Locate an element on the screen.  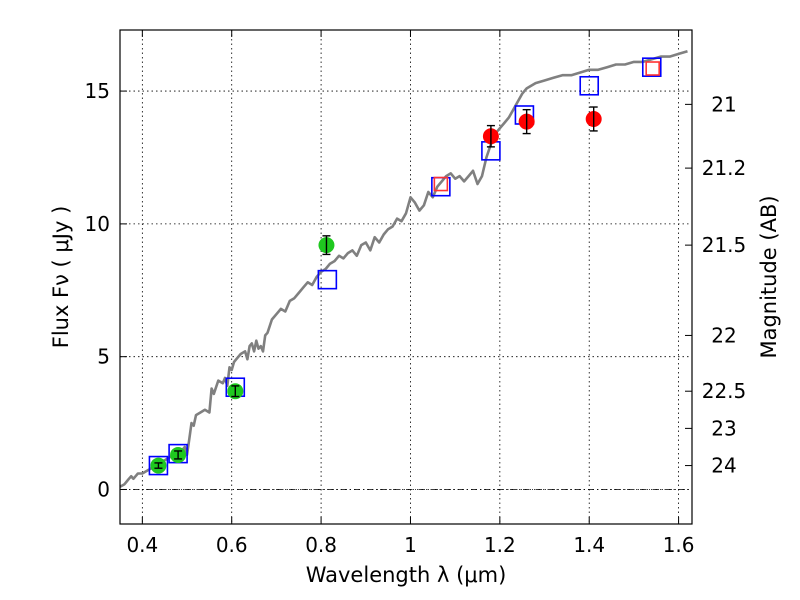
y-tick-label: 15 is located at coordinates (97, 91).